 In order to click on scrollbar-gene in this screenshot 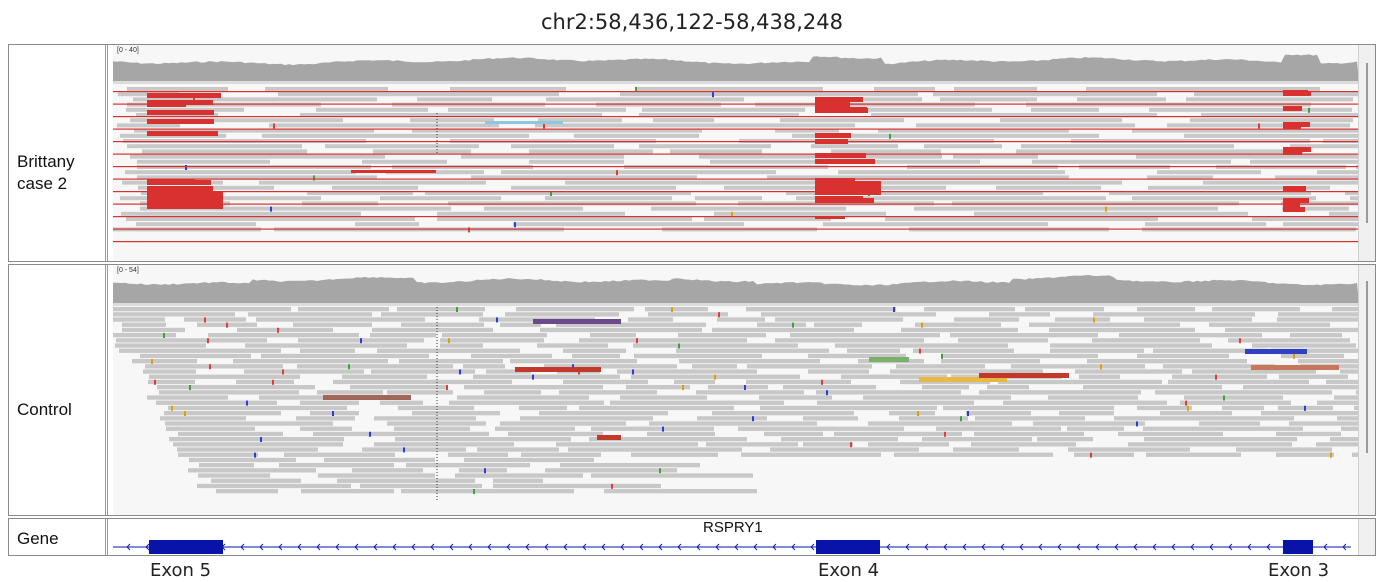, I will do `click(1366, 537)`.